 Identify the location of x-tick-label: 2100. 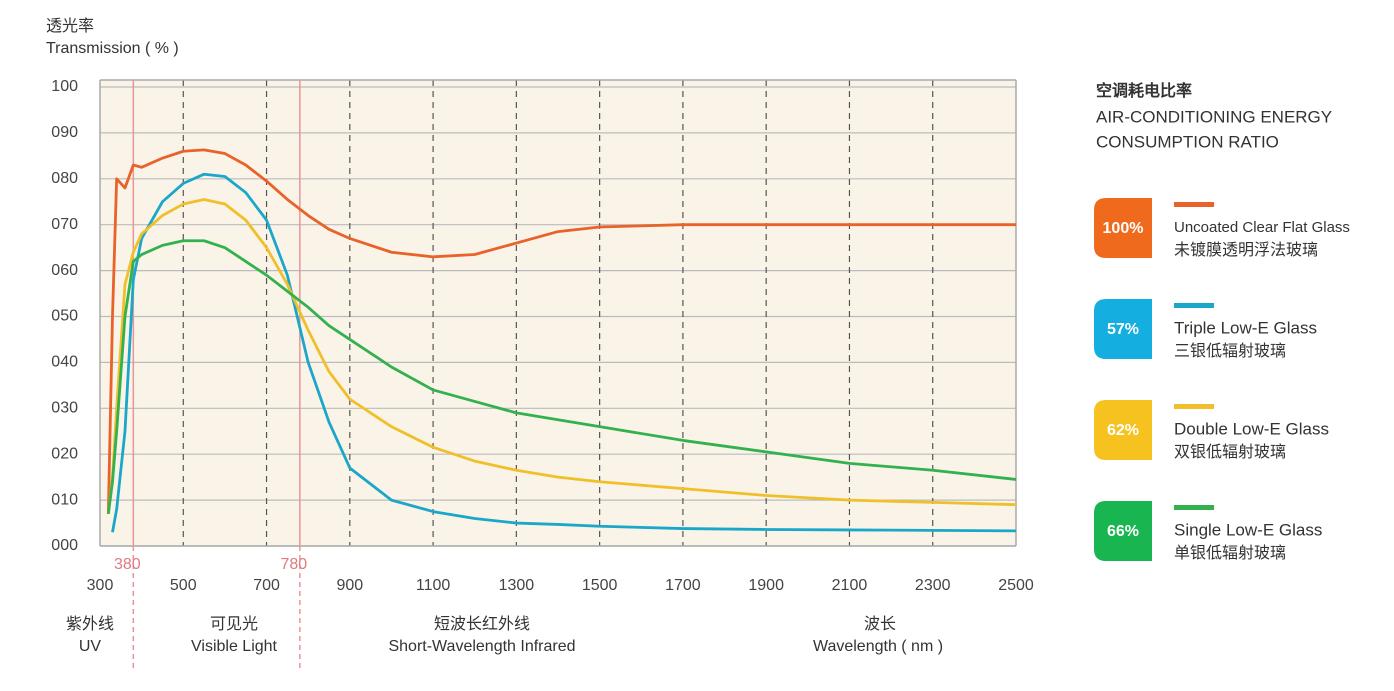
(850, 585).